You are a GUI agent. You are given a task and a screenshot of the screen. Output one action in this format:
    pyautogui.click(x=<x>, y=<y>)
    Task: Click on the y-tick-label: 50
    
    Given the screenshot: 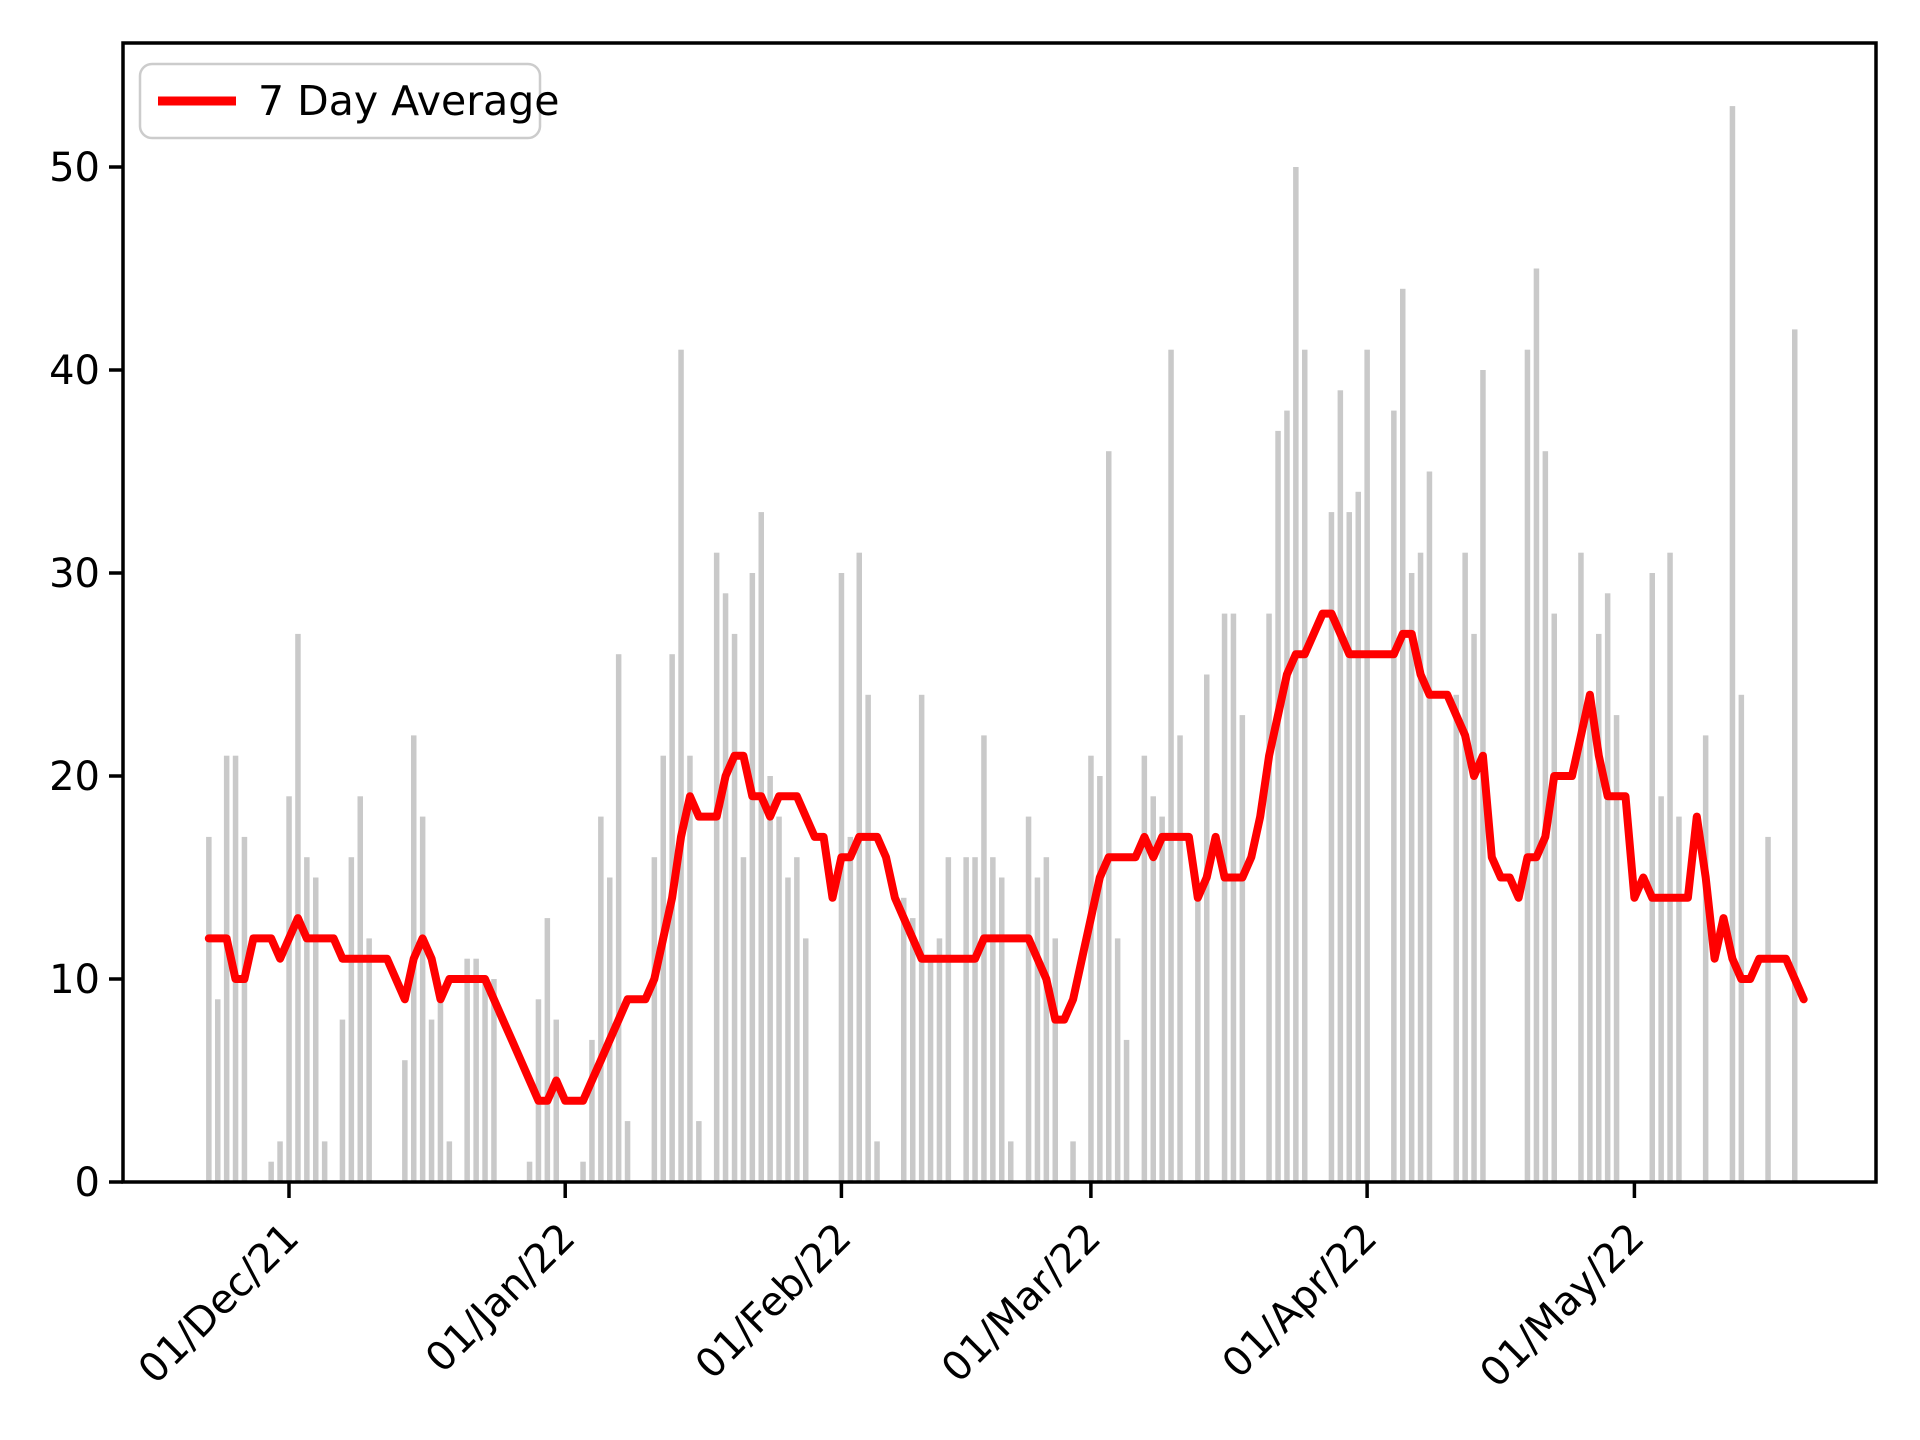 What is the action you would take?
    pyautogui.click(x=74, y=168)
    